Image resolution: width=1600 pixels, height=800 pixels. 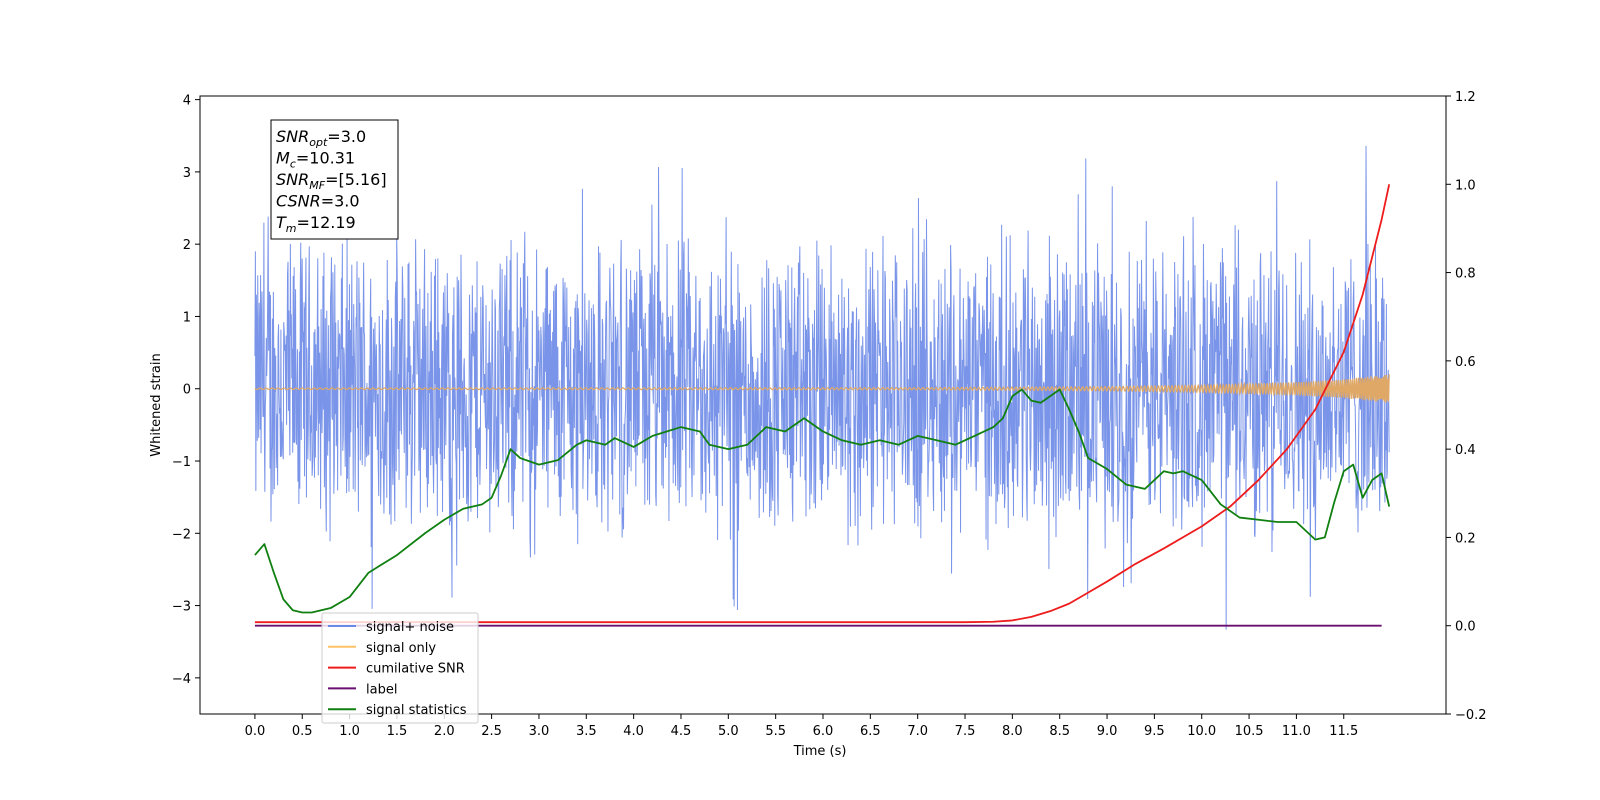 I want to click on legend-label: signal statistics, so click(x=416, y=710).